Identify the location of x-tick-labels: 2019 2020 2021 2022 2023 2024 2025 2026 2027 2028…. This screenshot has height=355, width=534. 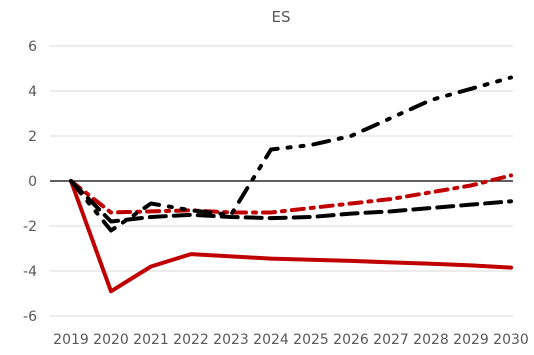
(291, 340).